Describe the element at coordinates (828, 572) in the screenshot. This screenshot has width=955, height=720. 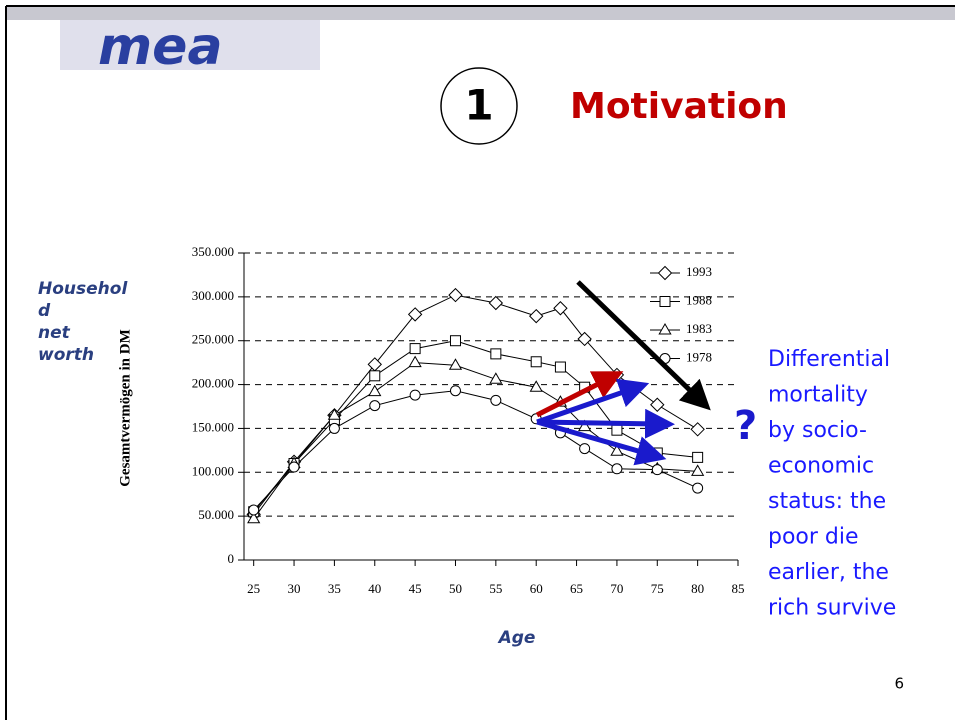
I see `side-text: earlier, the` at that location.